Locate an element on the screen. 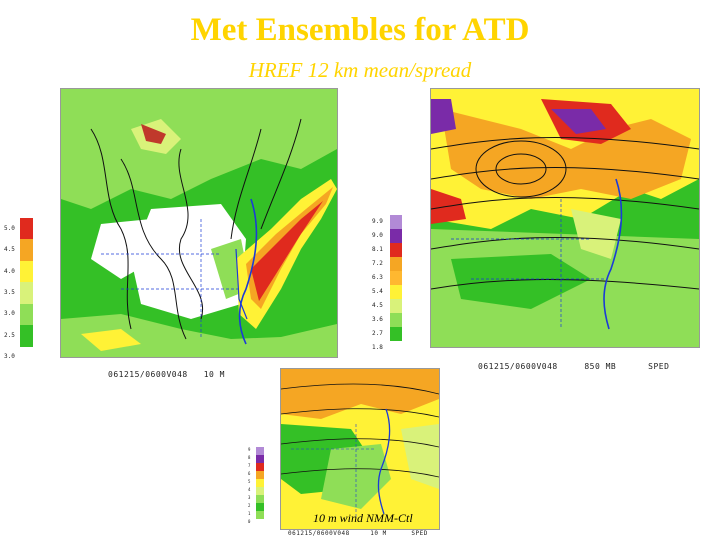 This screenshot has height=540, width=720. colorbar-label: 9.0 is located at coordinates (377, 235).